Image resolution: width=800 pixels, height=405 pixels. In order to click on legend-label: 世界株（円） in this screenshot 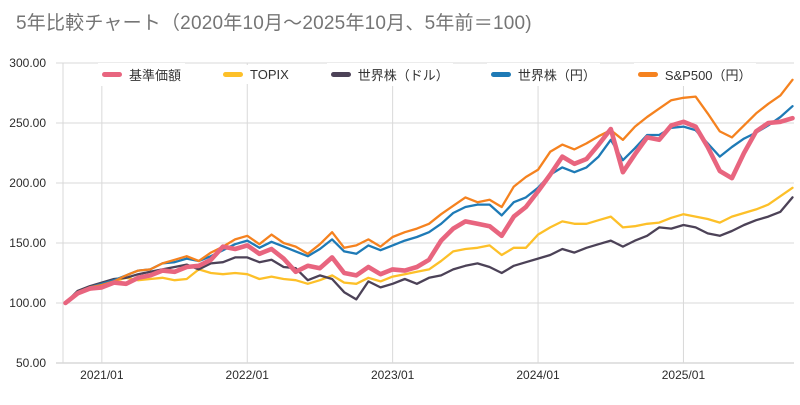, I will do `click(556, 75)`.